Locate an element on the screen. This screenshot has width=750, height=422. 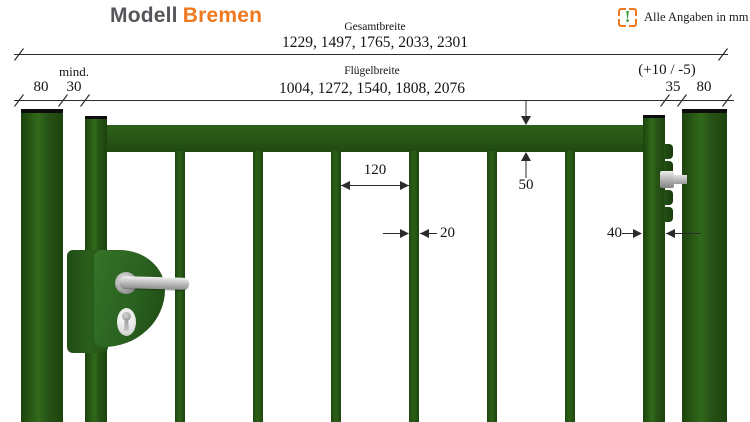
gesamtbreite-label: Gesamtbreite is located at coordinates (375, 27).